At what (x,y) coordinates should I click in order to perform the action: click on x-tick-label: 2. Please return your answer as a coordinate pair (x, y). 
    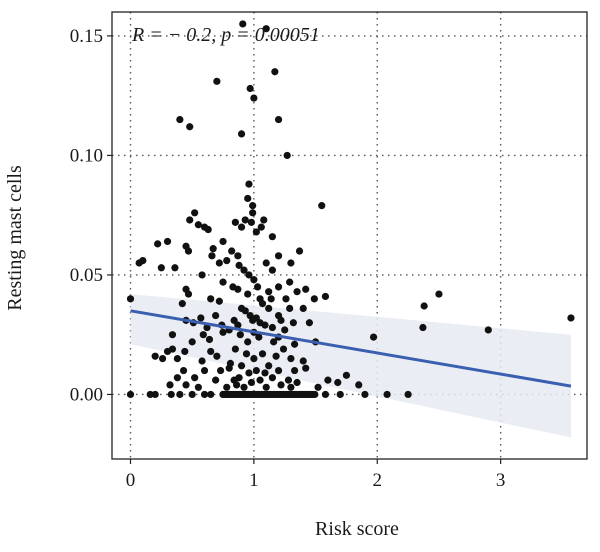
    Looking at the image, I should click on (378, 480).